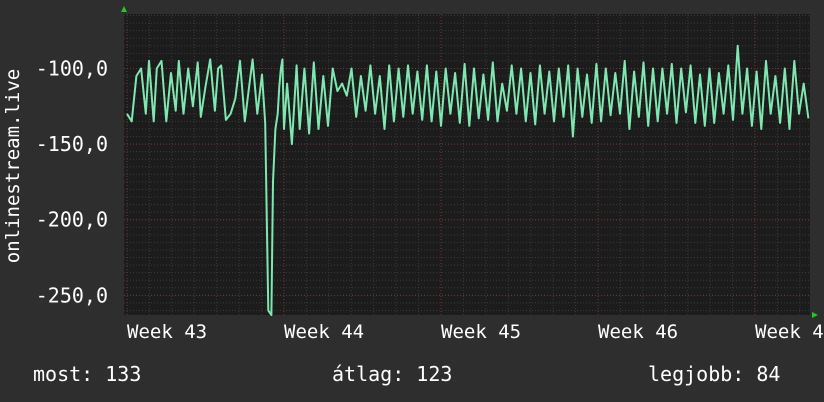  I want to click on y-axis: -100,0 -150,0 -200,0 -250,0, so click(72, 181).